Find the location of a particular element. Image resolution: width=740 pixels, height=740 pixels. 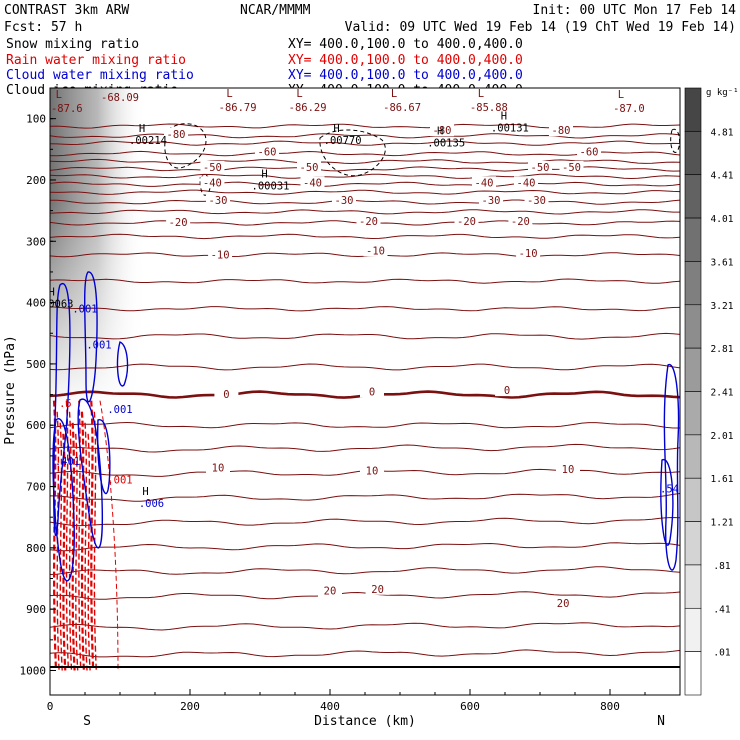

field-label-cloud-water: Cloud water mixing ratio is located at coordinates (100, 75).